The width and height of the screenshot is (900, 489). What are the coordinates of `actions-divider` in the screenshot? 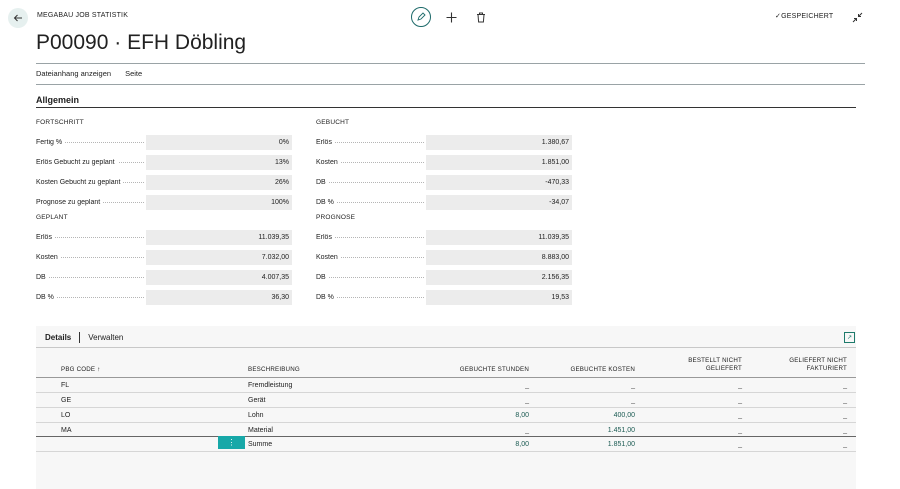 It's located at (450, 84).